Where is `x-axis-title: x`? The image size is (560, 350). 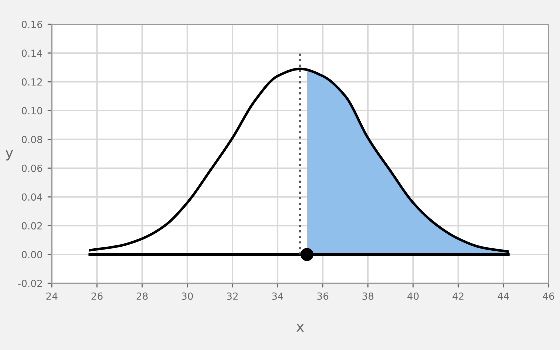 x-axis-title: x is located at coordinates (300, 328).